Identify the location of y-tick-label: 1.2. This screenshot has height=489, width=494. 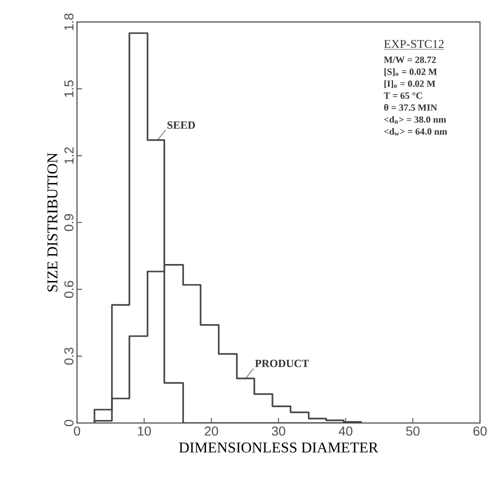
(69, 155).